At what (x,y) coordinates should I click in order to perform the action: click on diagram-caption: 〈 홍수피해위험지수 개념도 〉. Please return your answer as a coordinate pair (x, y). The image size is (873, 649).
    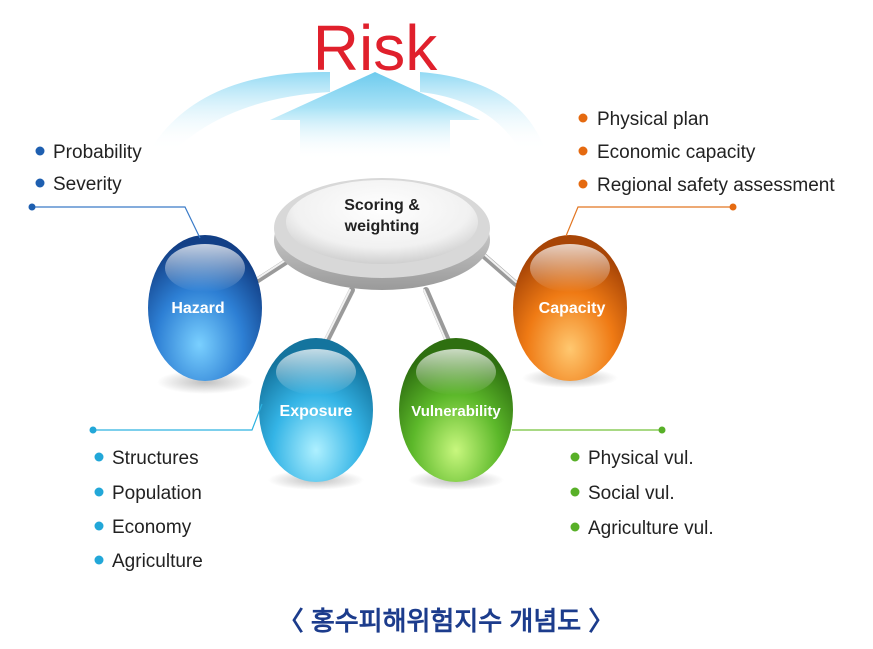
    Looking at the image, I should click on (446, 621).